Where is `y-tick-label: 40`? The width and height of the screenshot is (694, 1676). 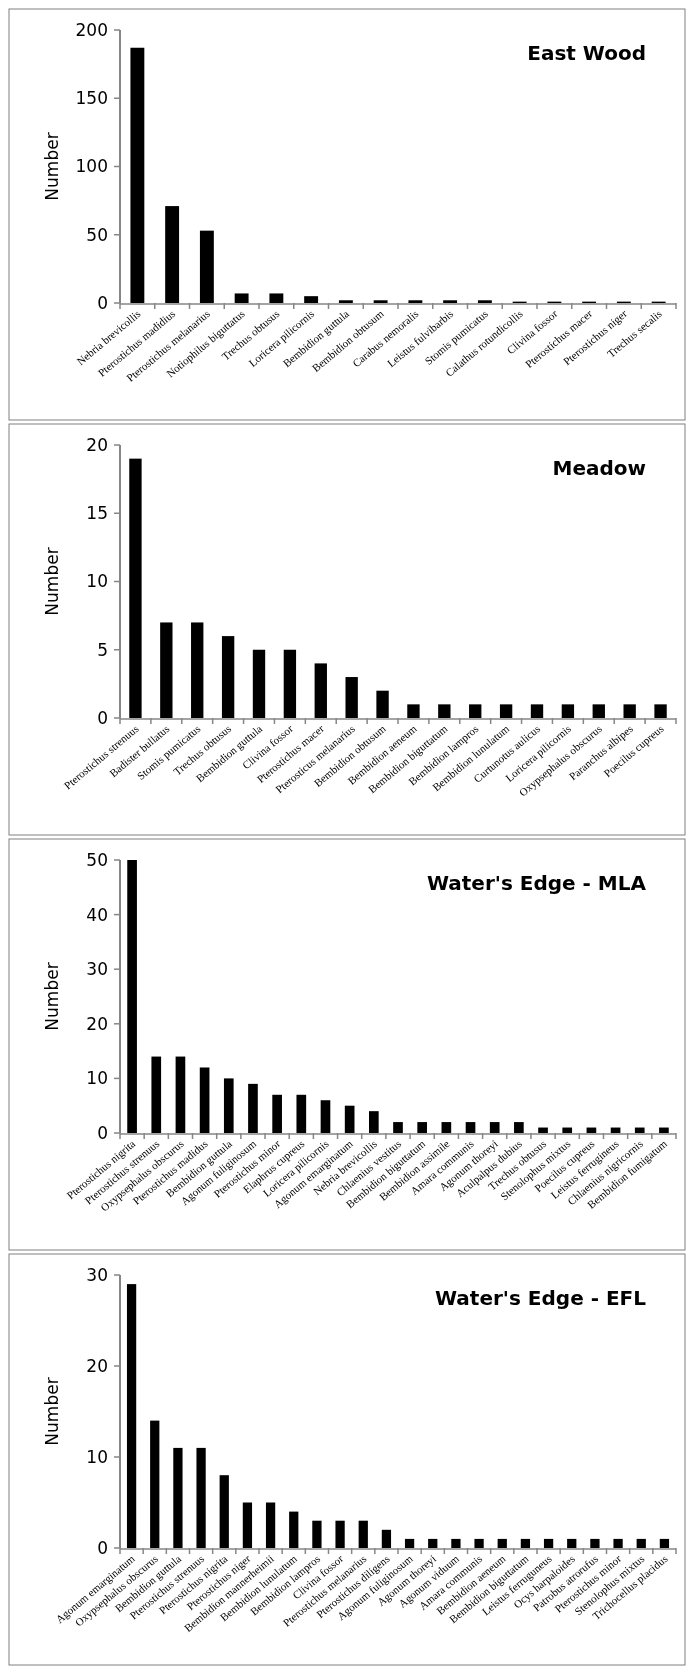 y-tick-label: 40 is located at coordinates (97, 914).